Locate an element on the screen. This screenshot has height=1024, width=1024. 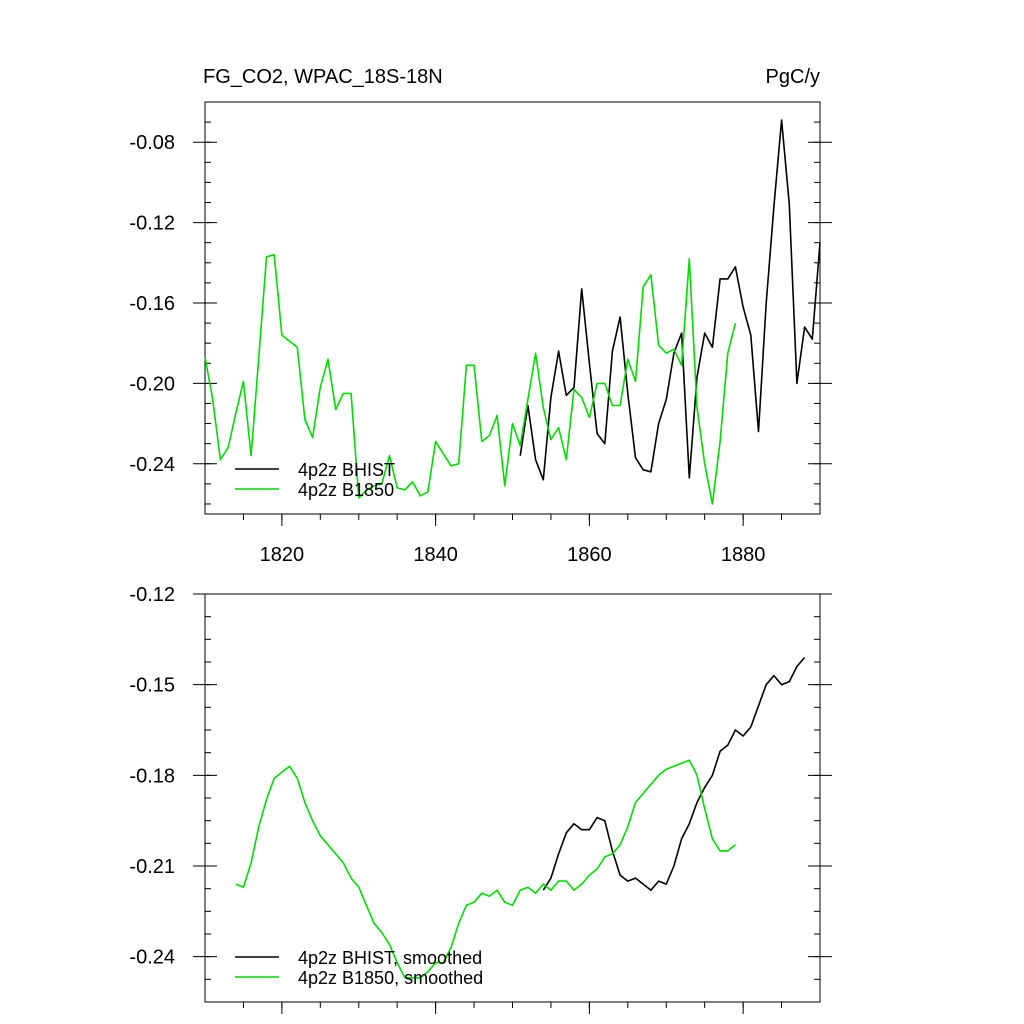
x-tick-label: 1820 is located at coordinates (282, 555).